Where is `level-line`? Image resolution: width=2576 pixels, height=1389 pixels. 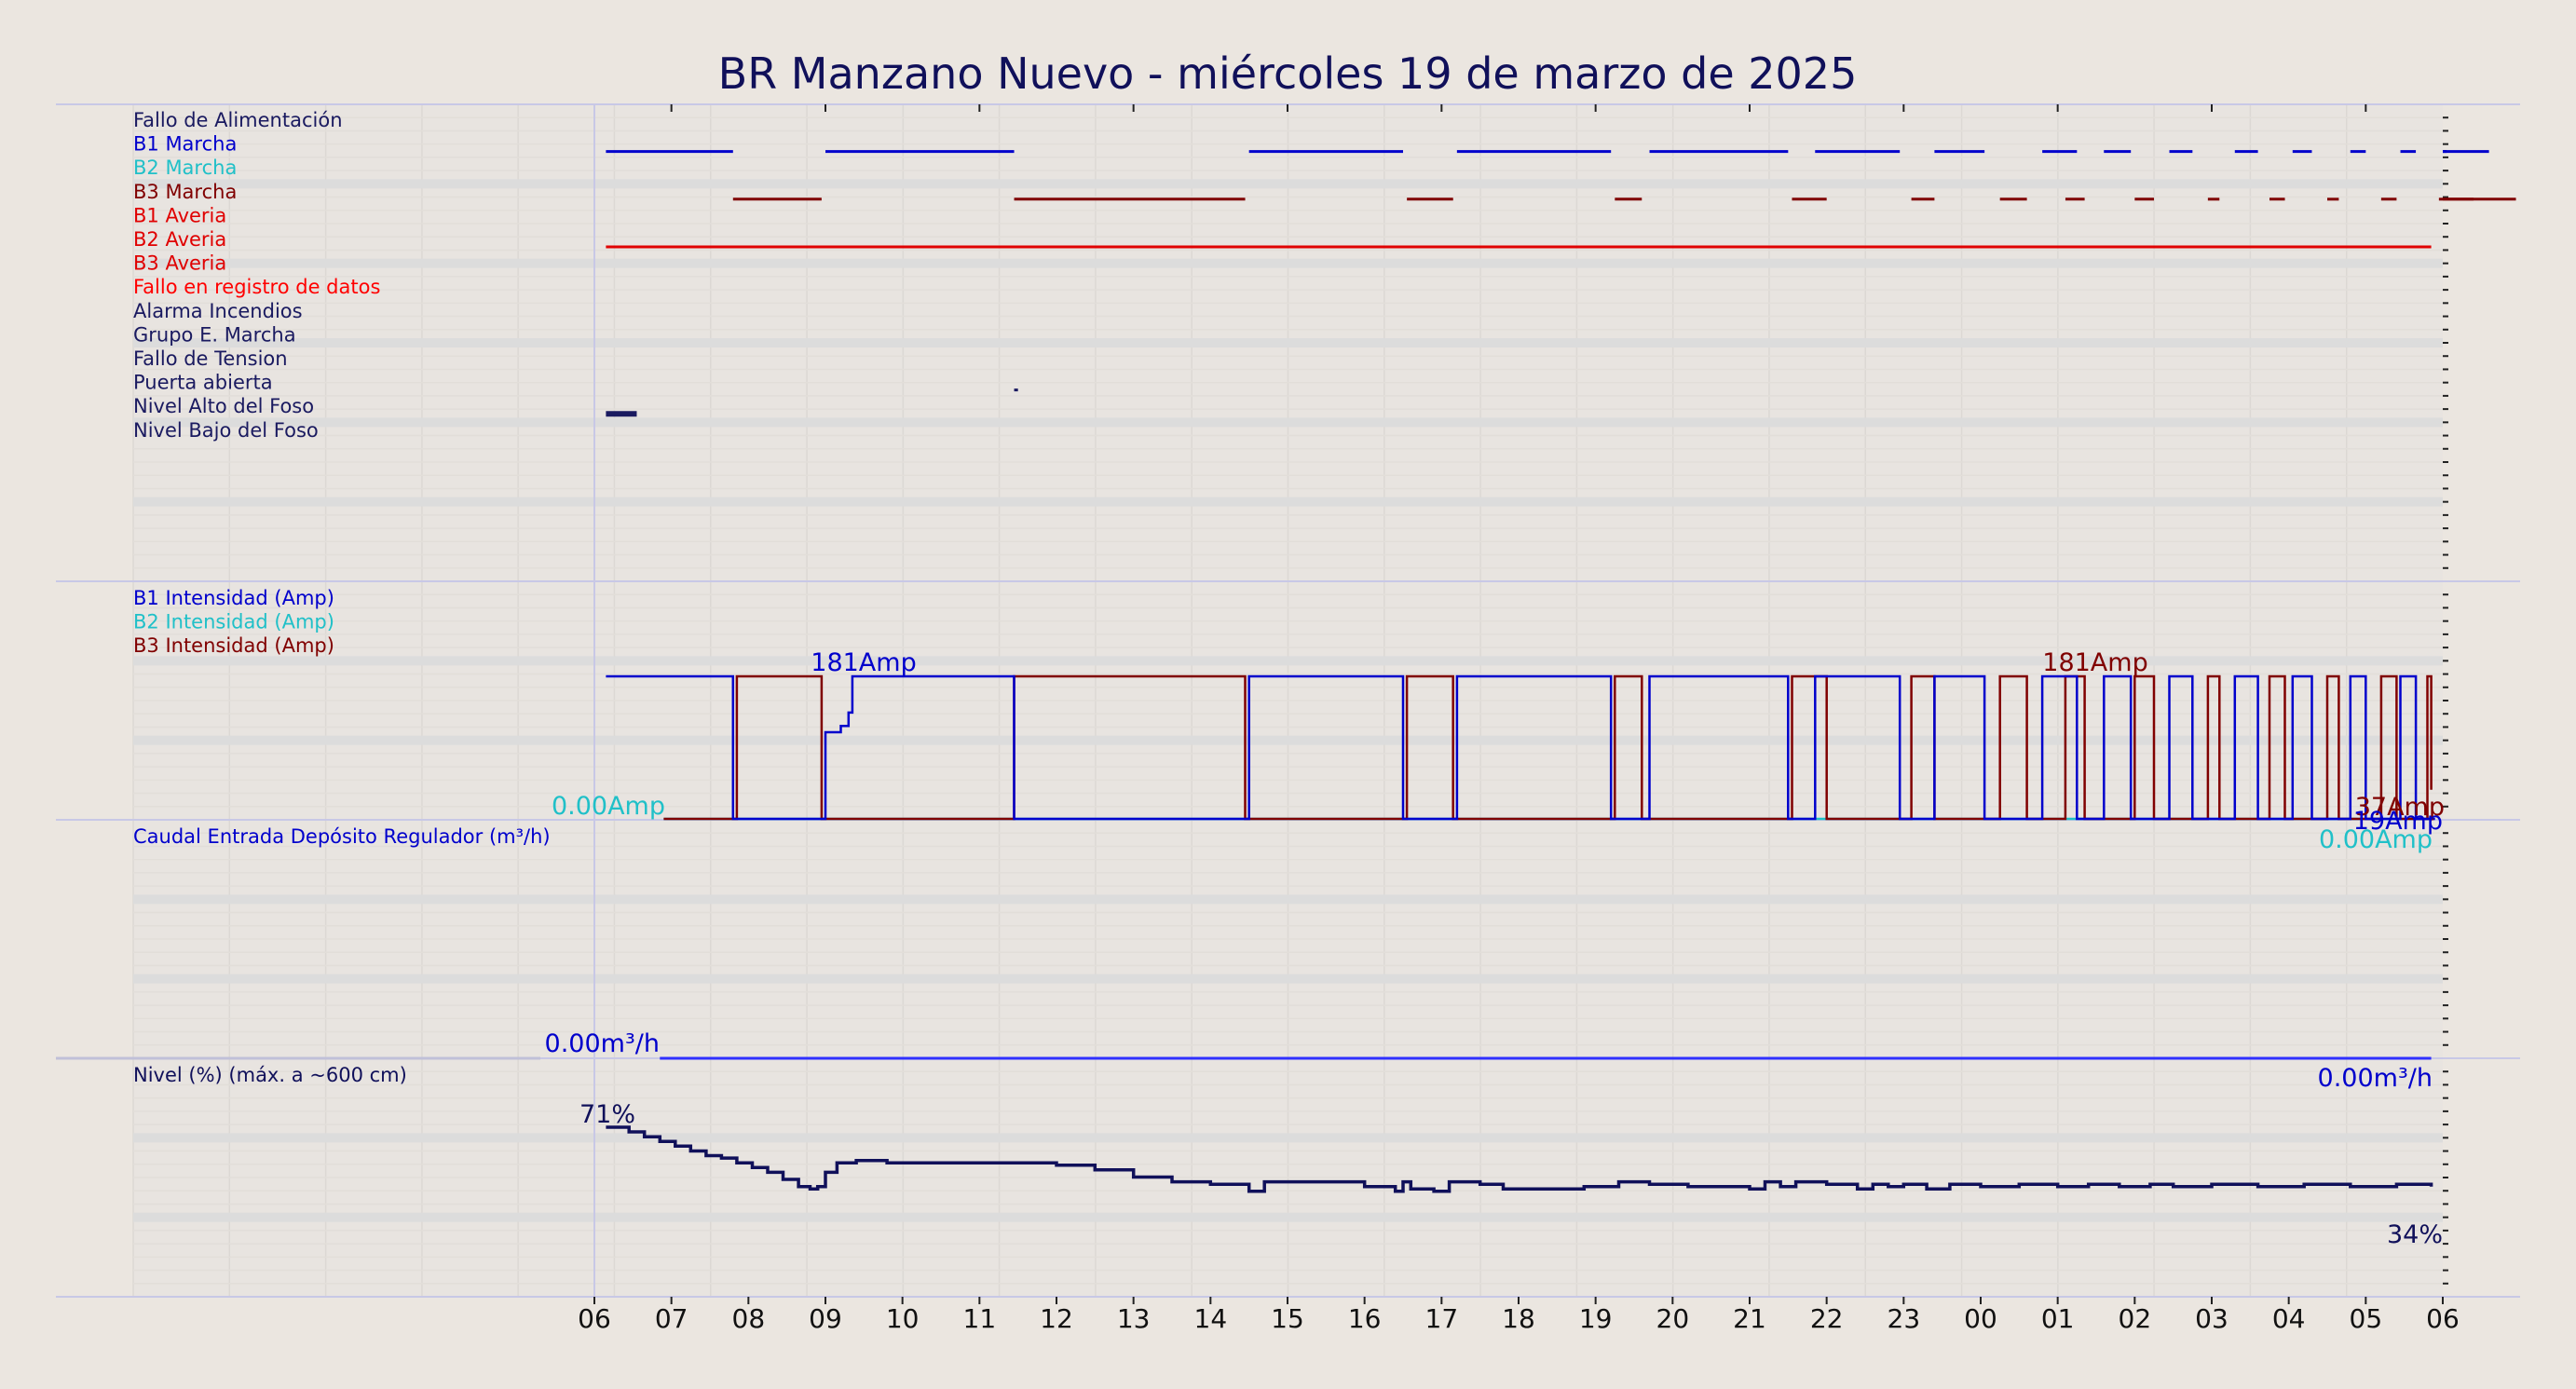
level-line is located at coordinates (1519, 1159).